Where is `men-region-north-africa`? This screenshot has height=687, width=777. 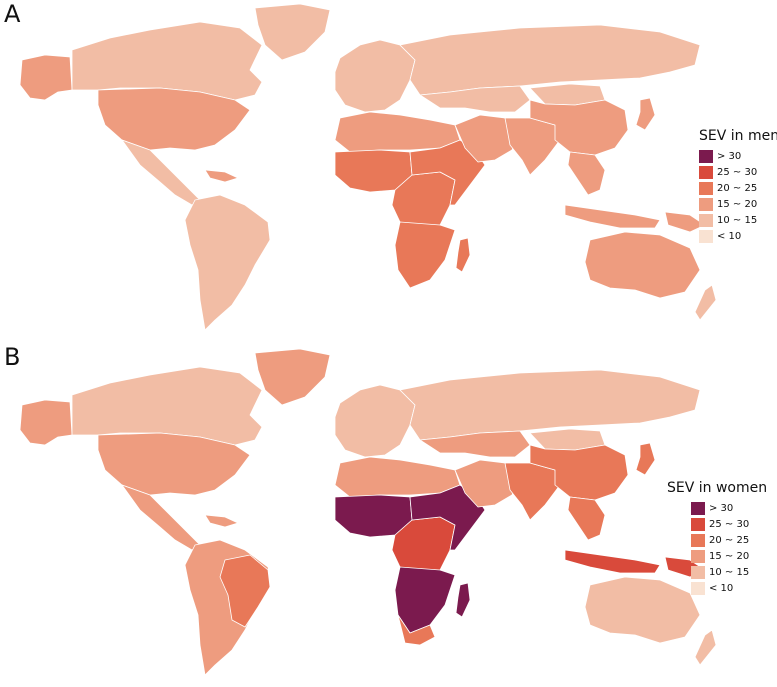 men-region-north-africa is located at coordinates (397, 132).